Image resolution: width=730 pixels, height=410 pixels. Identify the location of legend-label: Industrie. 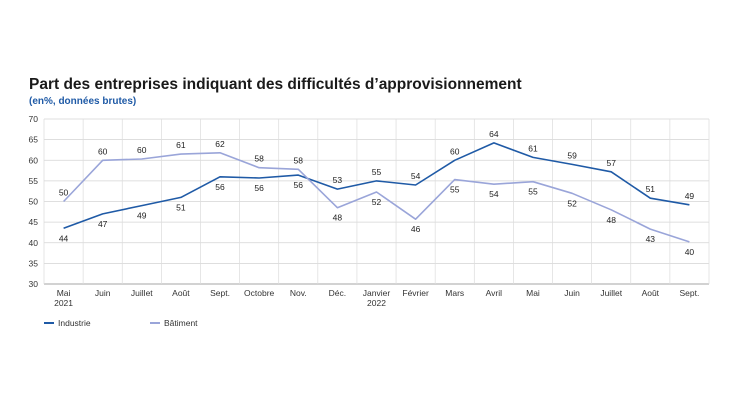
(74, 323).